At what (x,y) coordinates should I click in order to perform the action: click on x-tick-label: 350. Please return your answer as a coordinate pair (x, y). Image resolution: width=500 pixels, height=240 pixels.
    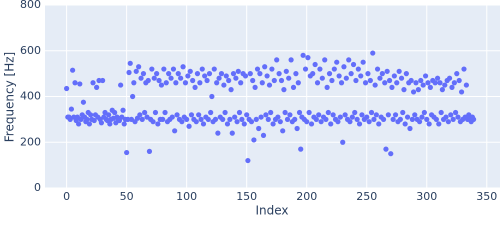
    Looking at the image, I should click on (486, 196).